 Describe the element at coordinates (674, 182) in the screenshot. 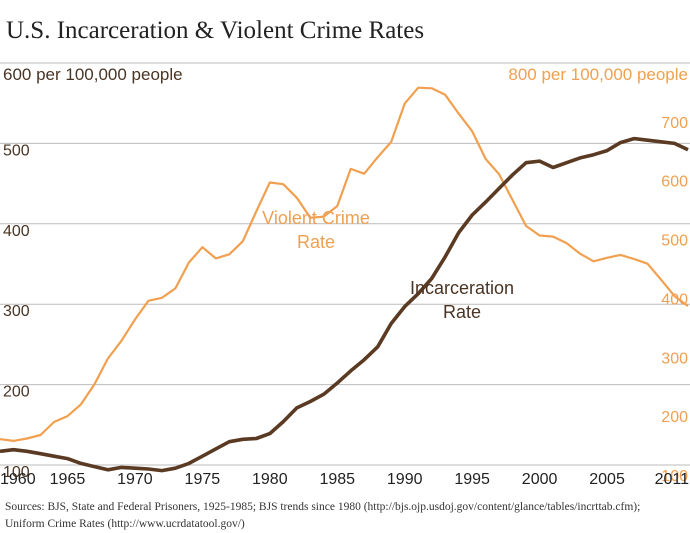

I see `right-tick-label: 600` at that location.